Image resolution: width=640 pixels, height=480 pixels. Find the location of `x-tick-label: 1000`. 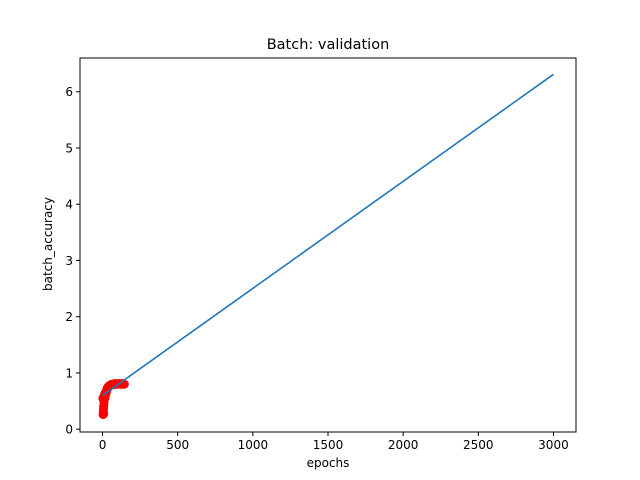

x-tick-label: 1000 is located at coordinates (253, 445).